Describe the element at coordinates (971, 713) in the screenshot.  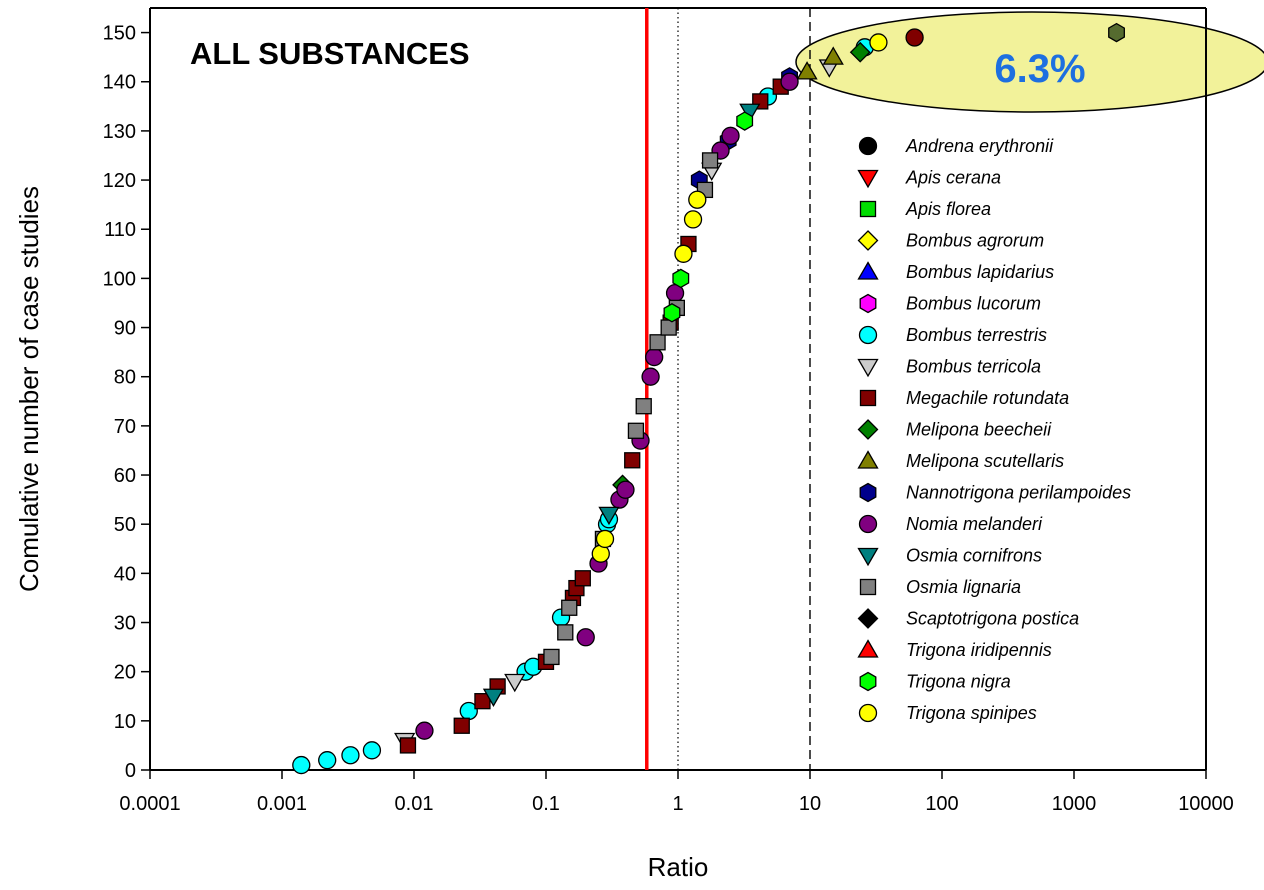
I see `legend-label: Trigona spinipes` at that location.